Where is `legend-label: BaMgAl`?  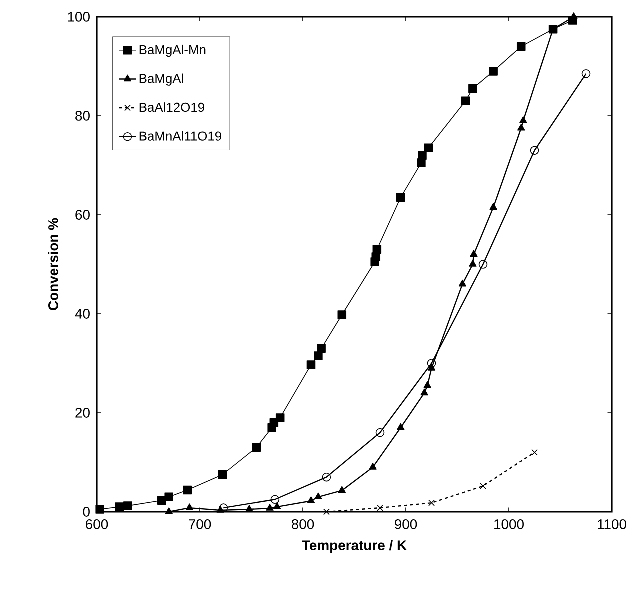 legend-label: BaMgAl is located at coordinates (162, 80).